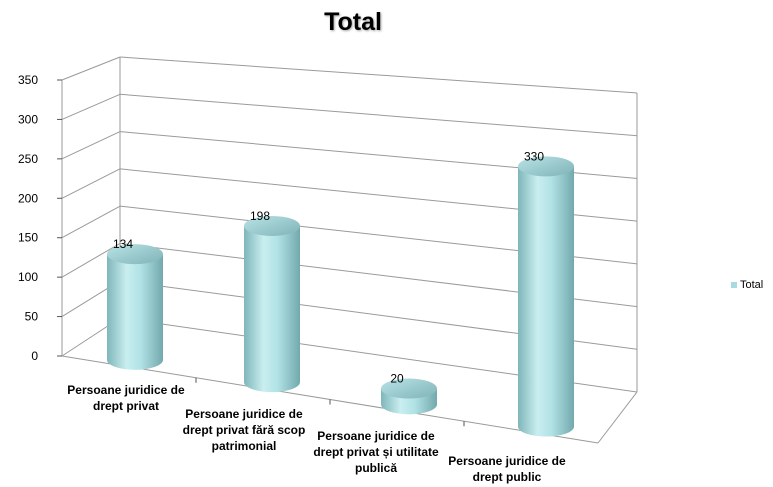  I want to click on y-tick-label: 100, so click(28, 277).